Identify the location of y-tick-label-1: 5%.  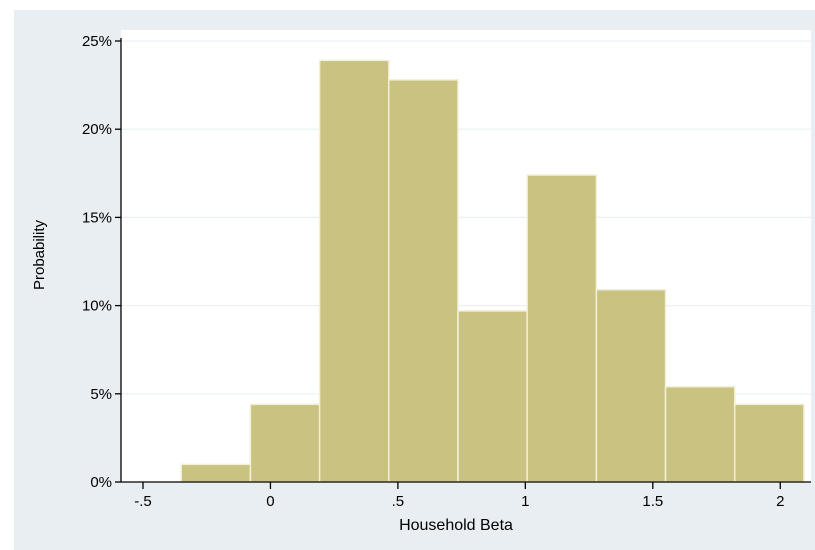
(101, 394).